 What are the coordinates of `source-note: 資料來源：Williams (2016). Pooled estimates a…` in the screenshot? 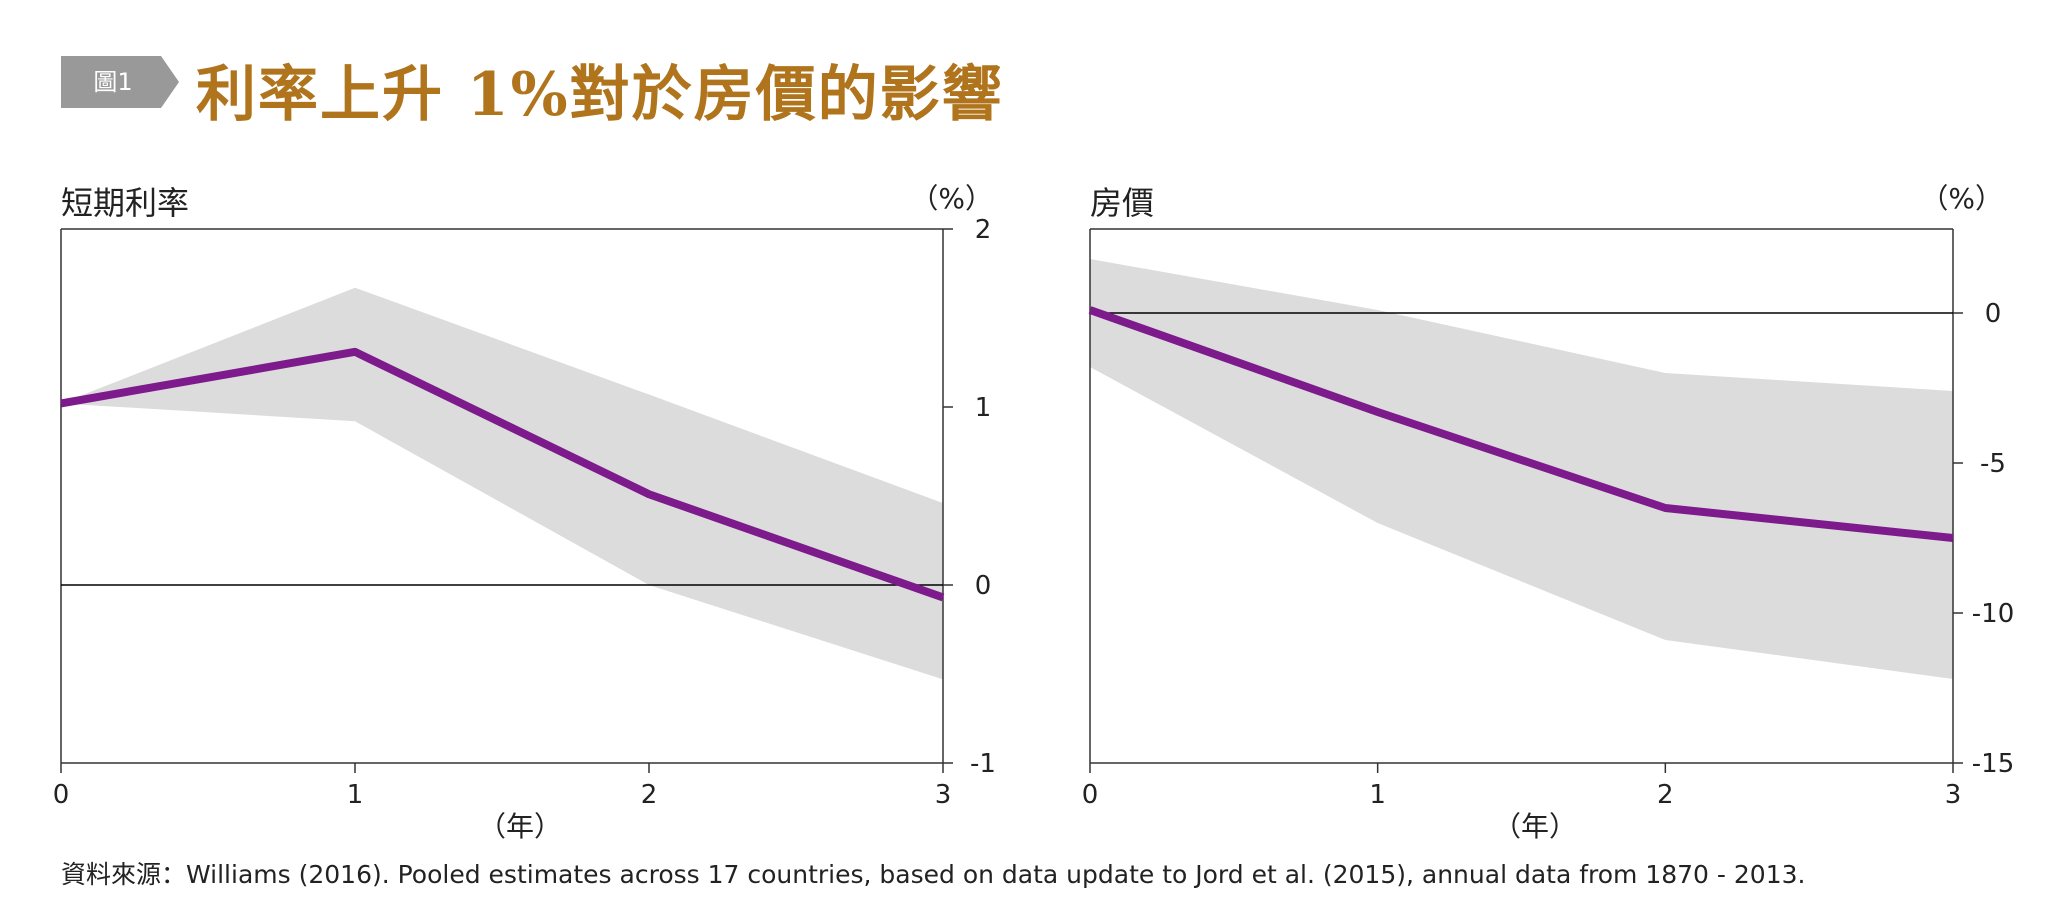 It's located at (933, 874).